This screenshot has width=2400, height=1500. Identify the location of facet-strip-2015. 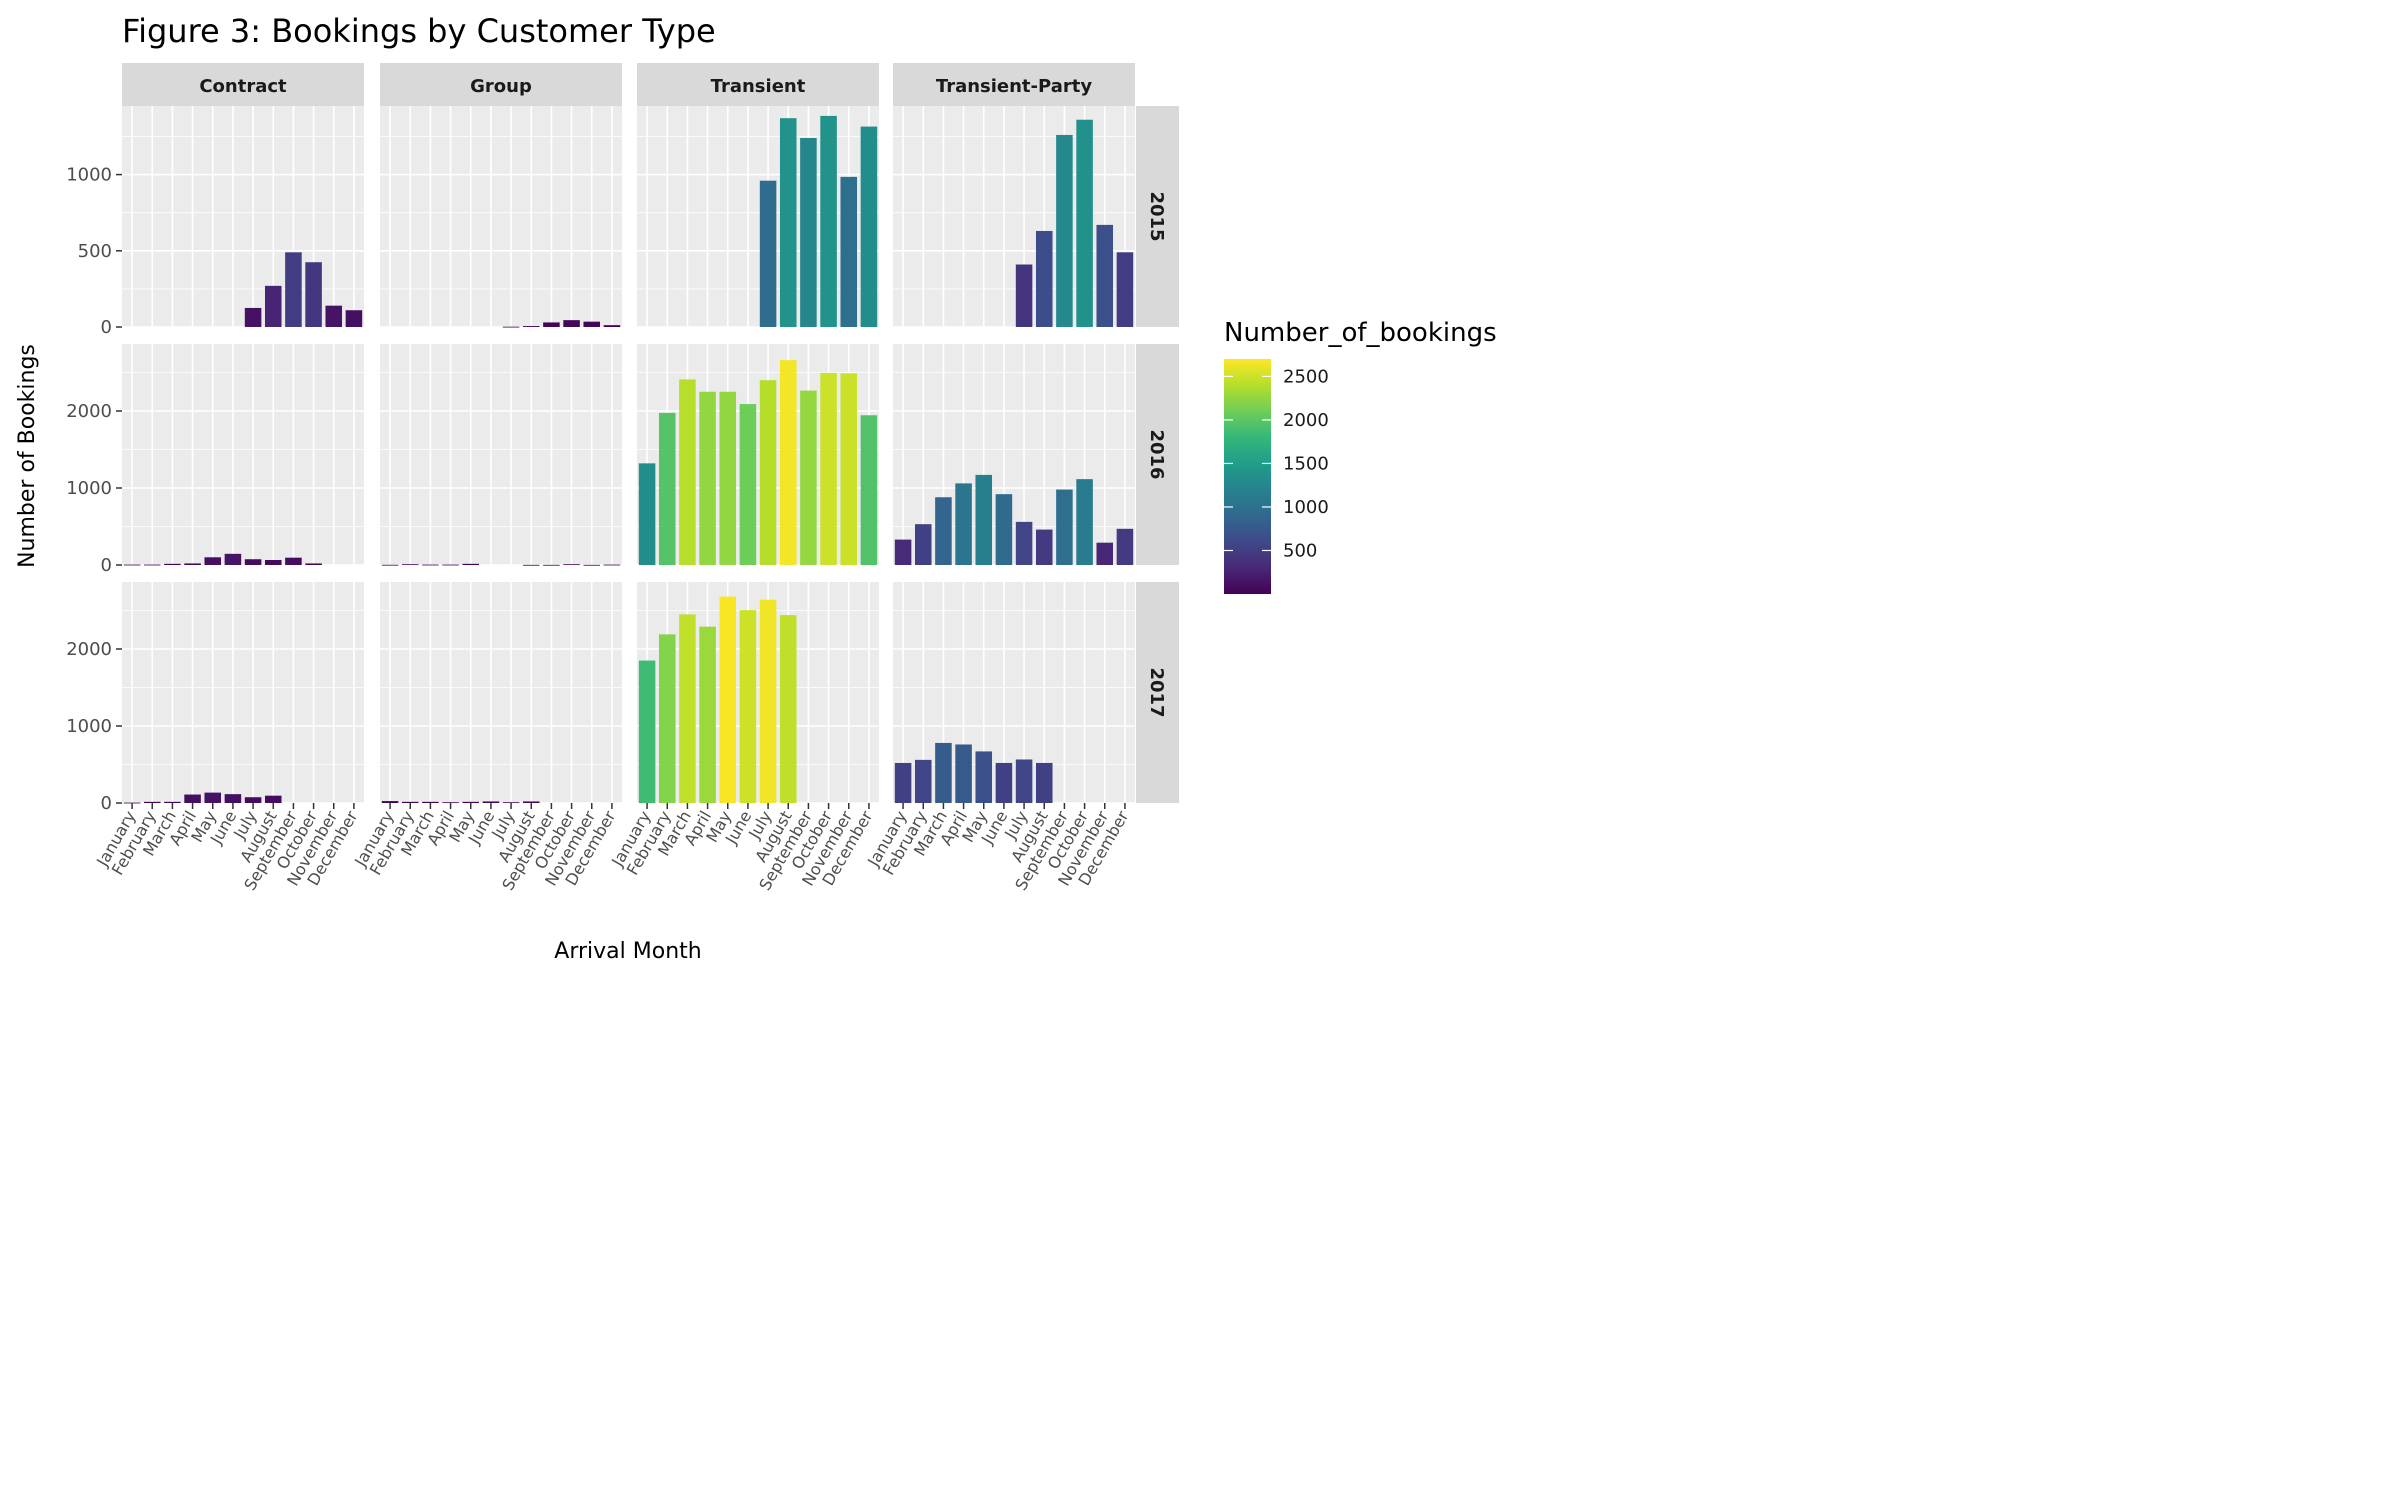
(1157, 216).